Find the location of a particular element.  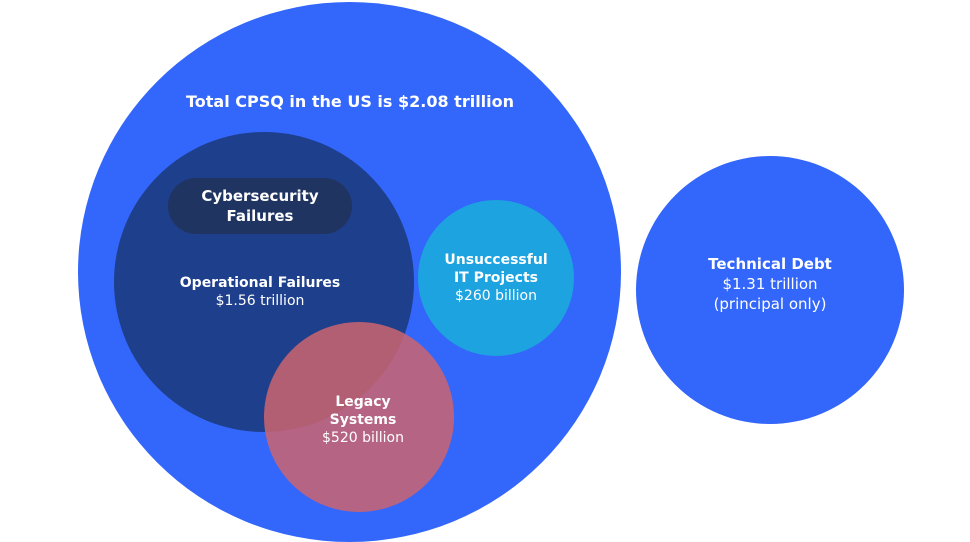

operational-failures-name: Operational Failures is located at coordinates (260, 283).